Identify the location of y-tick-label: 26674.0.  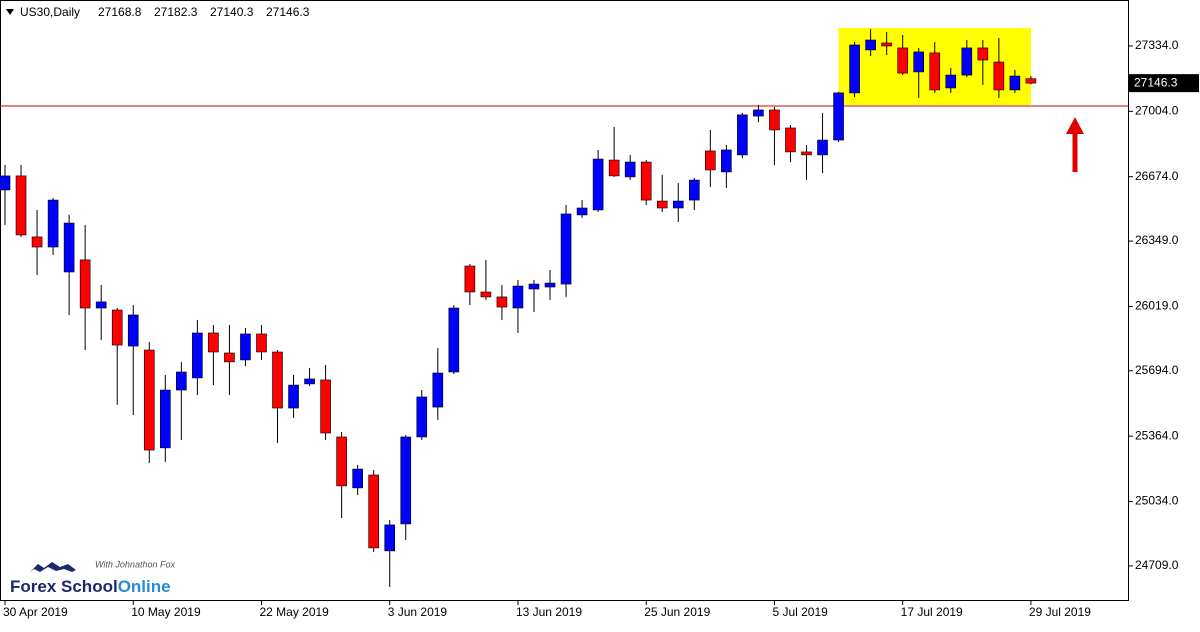
(1157, 176).